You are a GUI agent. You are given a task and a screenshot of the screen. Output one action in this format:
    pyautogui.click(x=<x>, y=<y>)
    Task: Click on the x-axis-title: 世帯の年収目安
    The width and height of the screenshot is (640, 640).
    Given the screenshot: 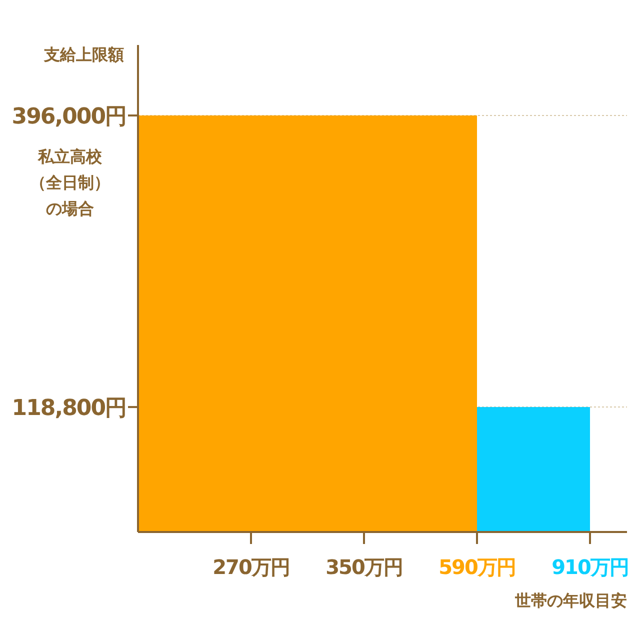 What is the action you would take?
    pyautogui.click(x=570, y=600)
    